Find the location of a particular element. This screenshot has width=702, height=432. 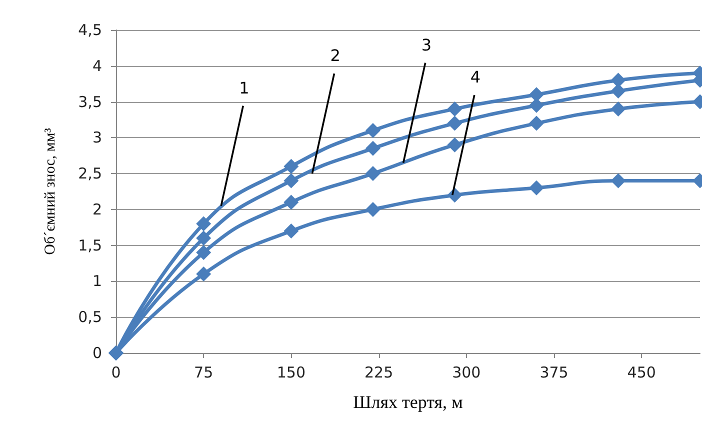

x-tick-label: 225 is located at coordinates (379, 373).